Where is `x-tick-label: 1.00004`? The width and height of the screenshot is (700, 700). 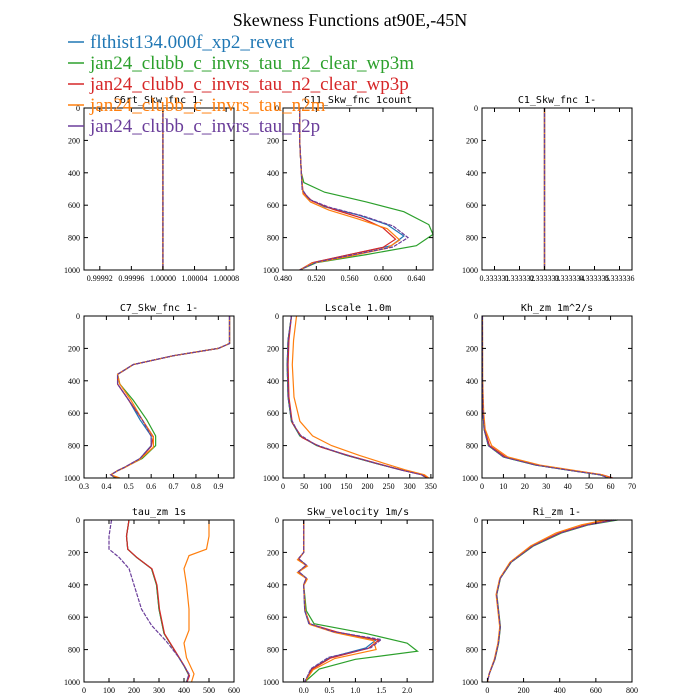 x-tick-label: 1.00004 is located at coordinates (195, 278).